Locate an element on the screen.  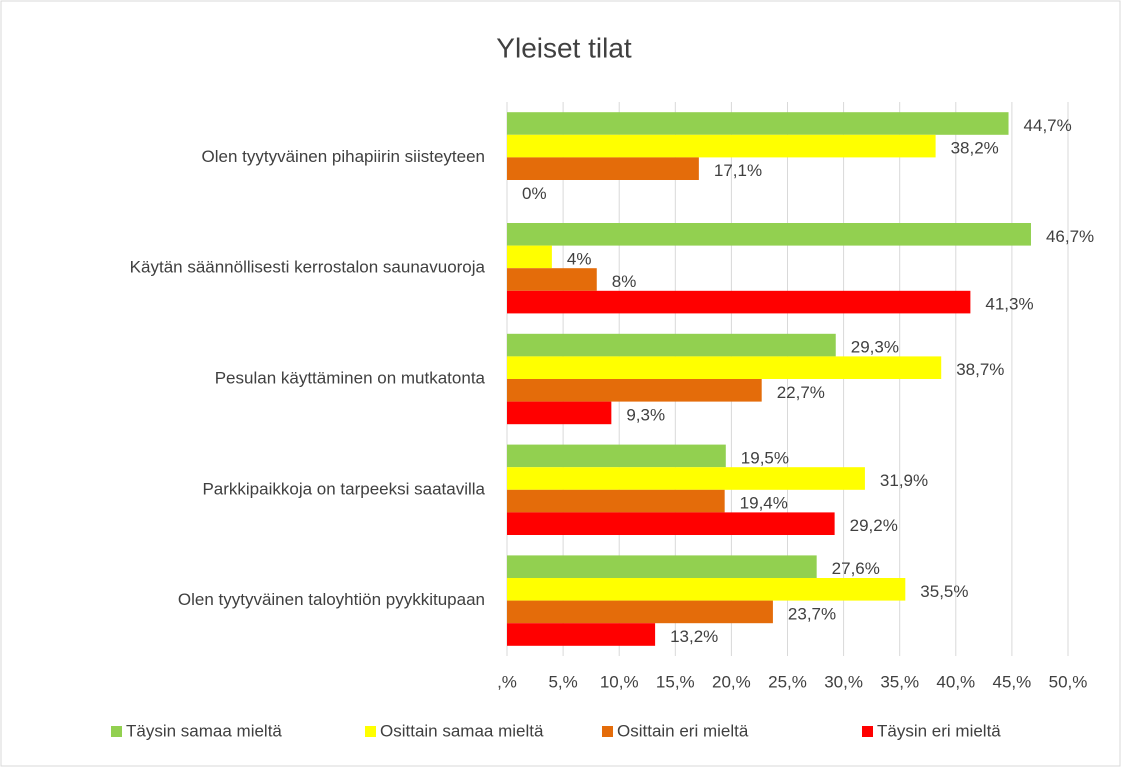
value-label: 4% is located at coordinates (579, 258).